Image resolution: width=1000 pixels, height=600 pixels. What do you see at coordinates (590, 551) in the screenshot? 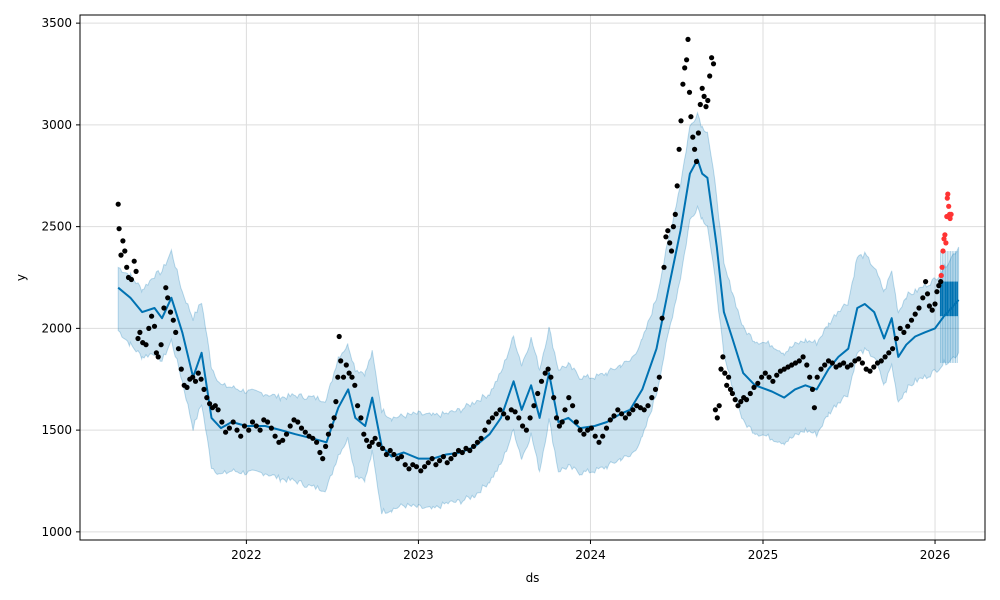
I see `x-axis-ticks: 2022 2023 2024 2025 2026` at bounding box center [590, 551].